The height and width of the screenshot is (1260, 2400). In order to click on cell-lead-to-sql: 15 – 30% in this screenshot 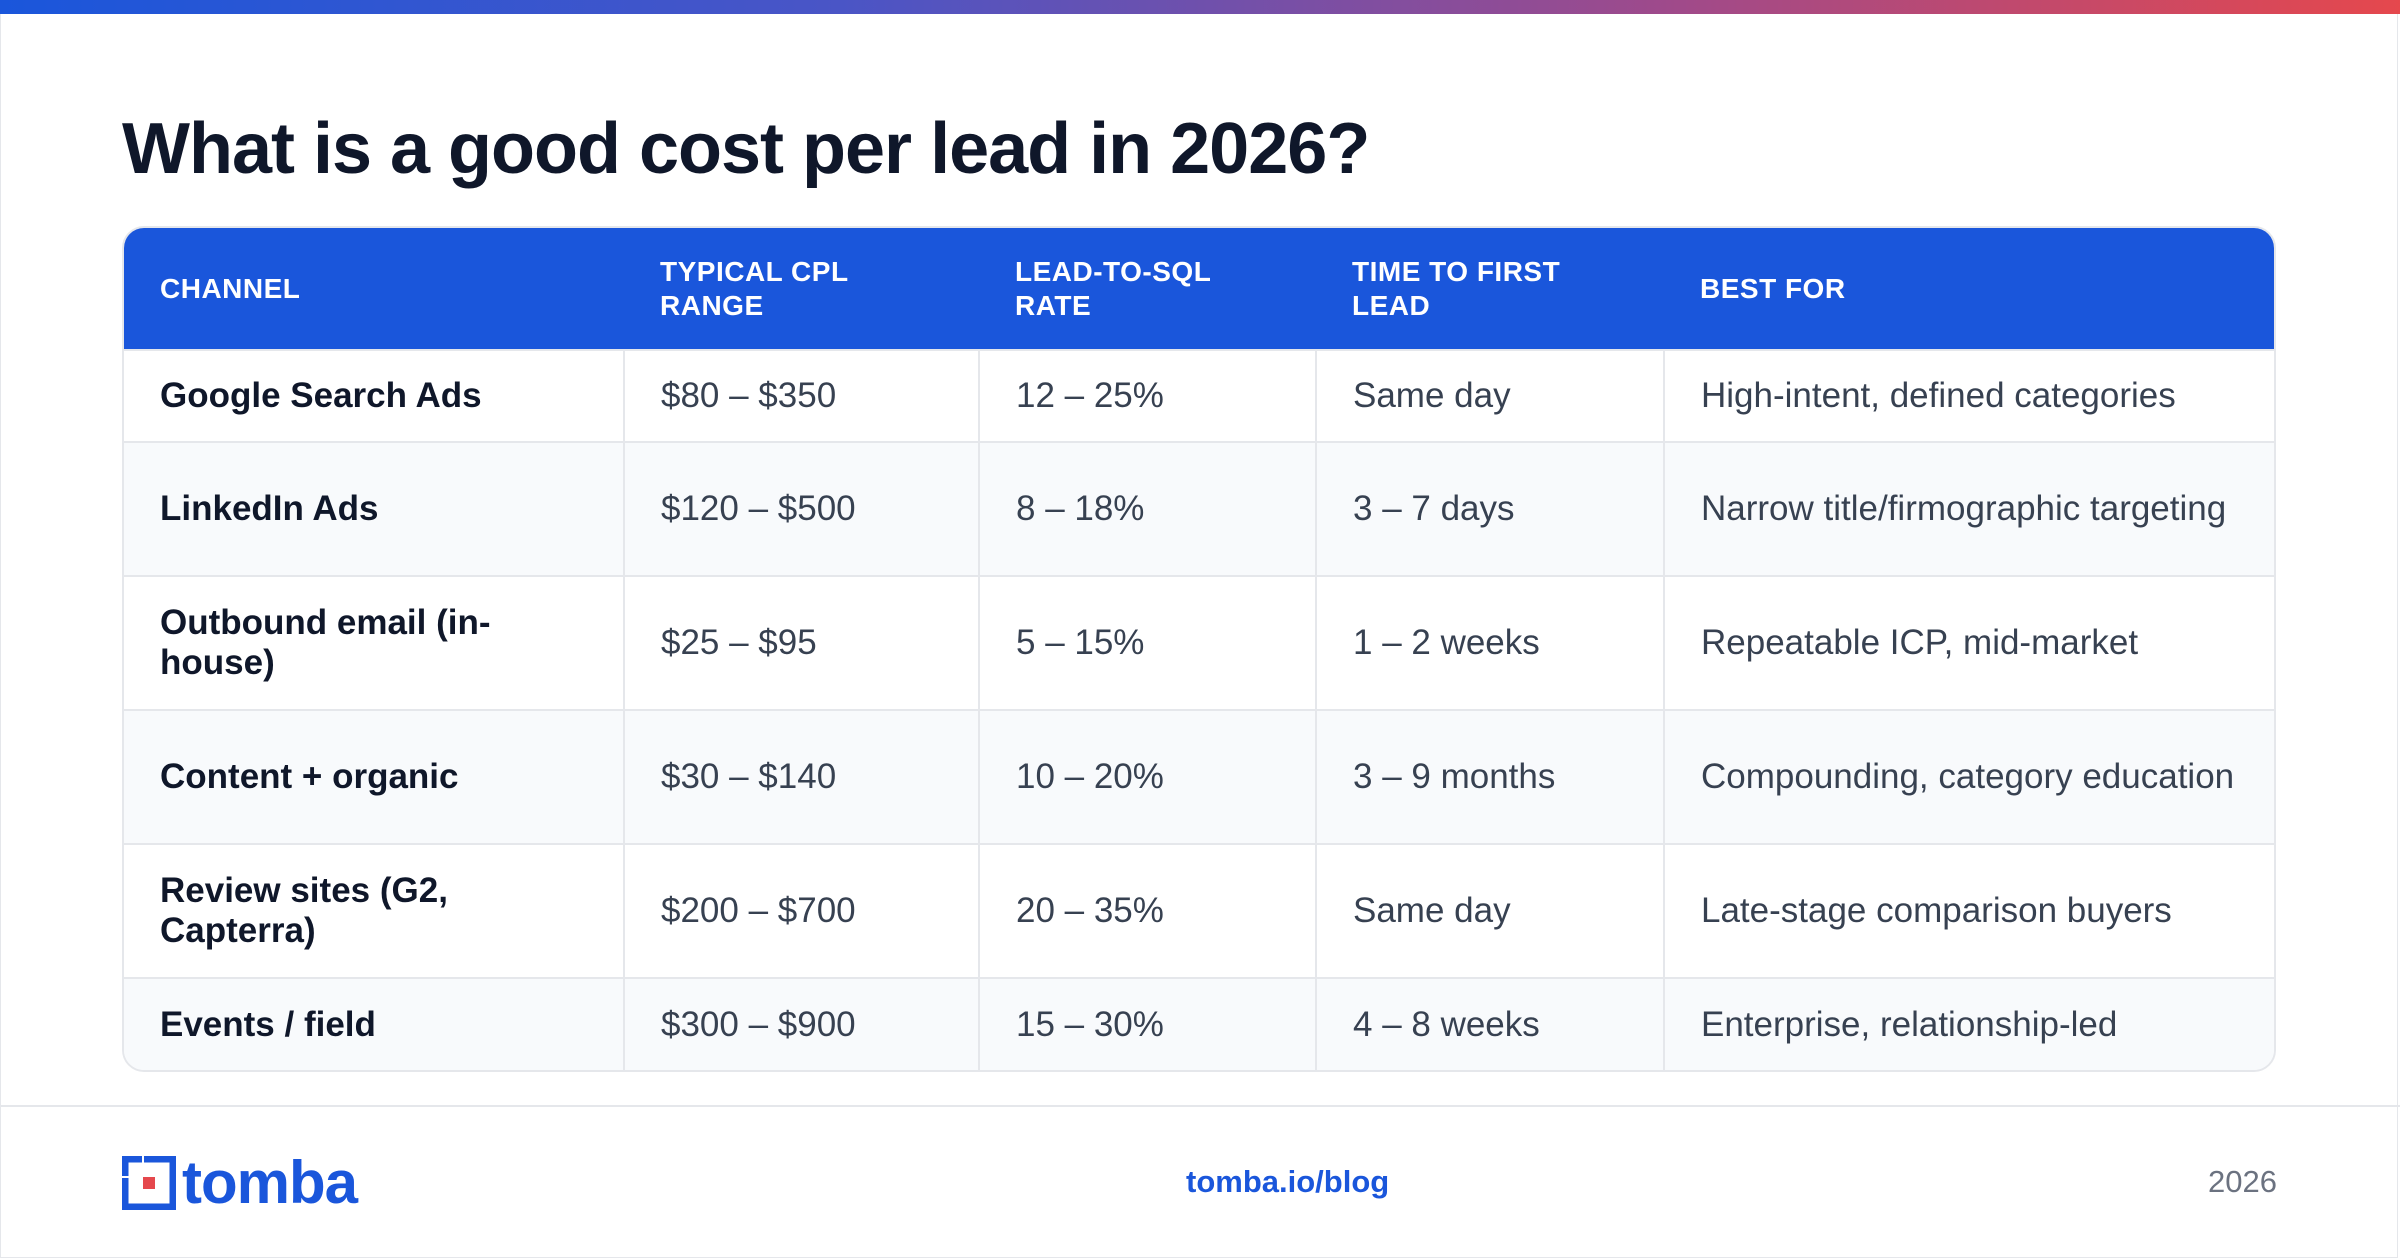, I will do `click(1148, 1023)`.